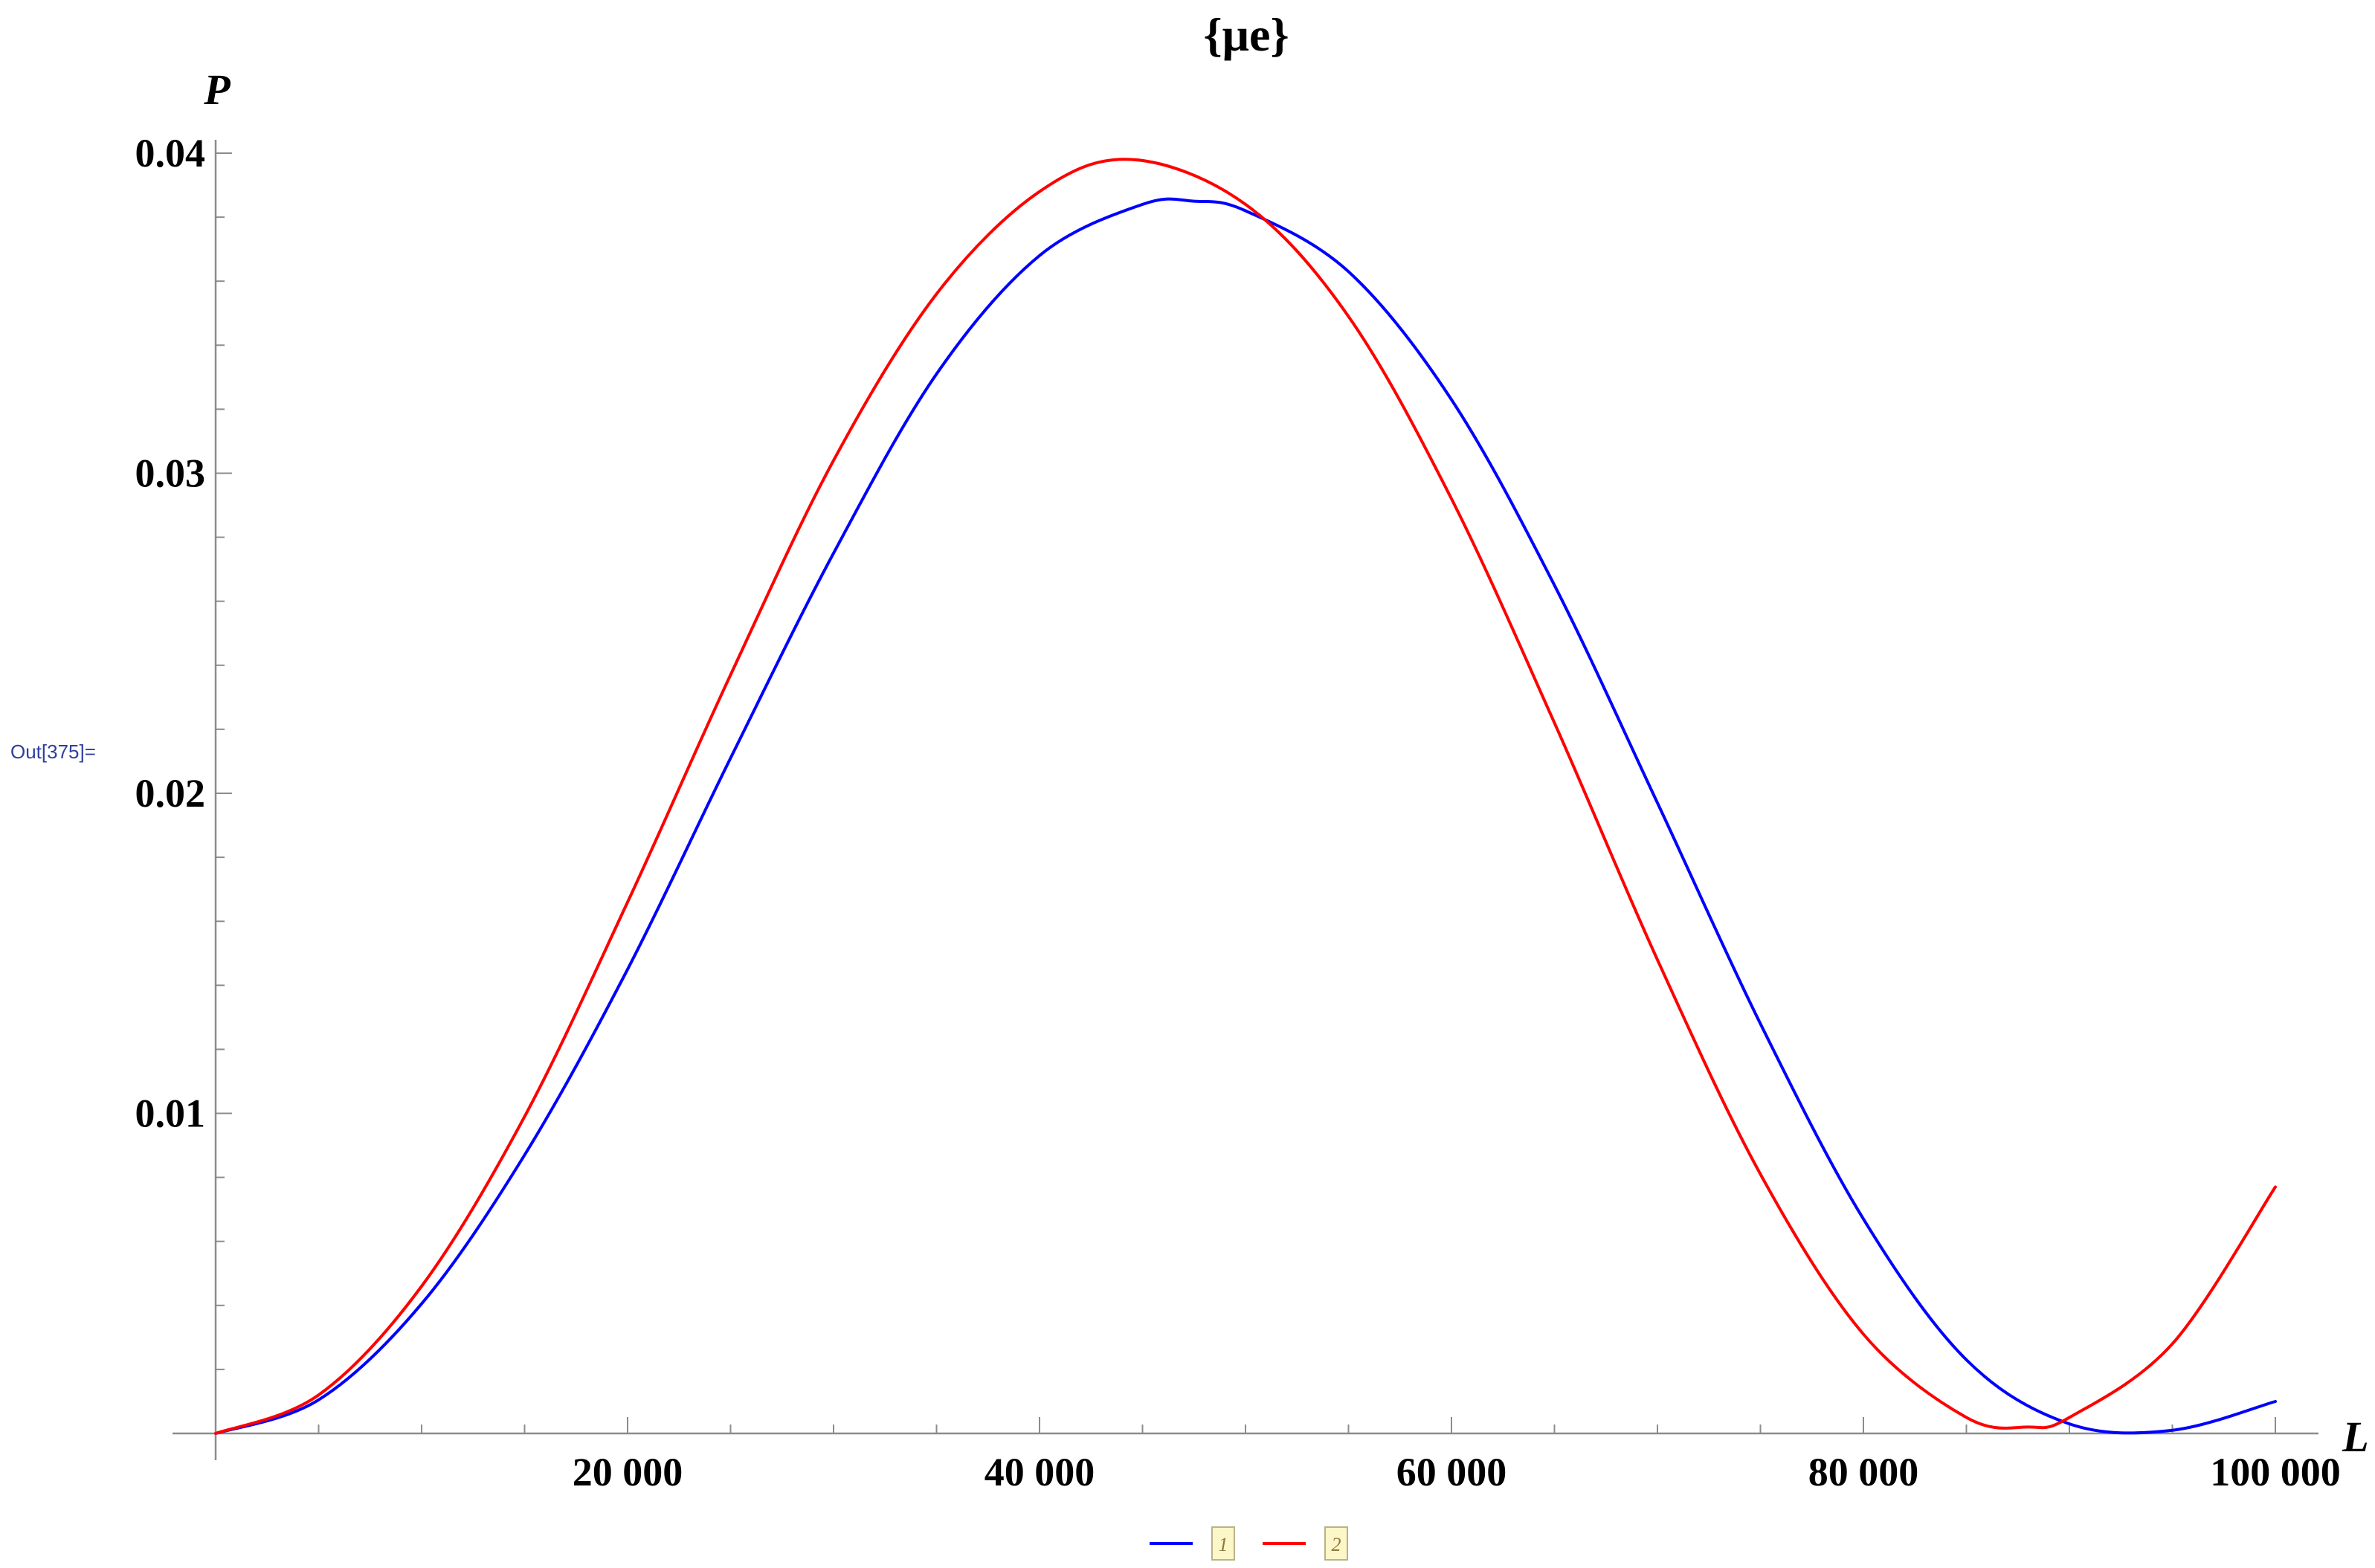 The width and height of the screenshot is (2375, 1568). I want to click on y-tick-label: 0.01, so click(170, 1113).